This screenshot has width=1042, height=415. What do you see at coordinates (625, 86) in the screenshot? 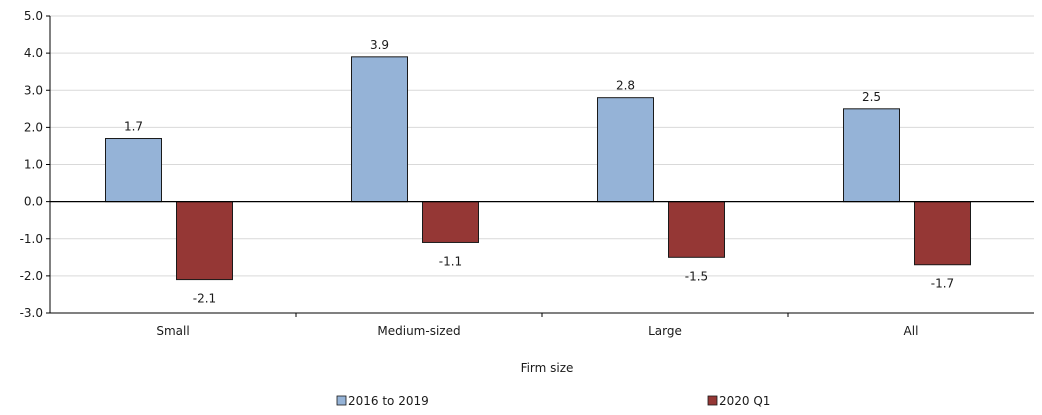
I see `data-label: 2.8` at bounding box center [625, 86].